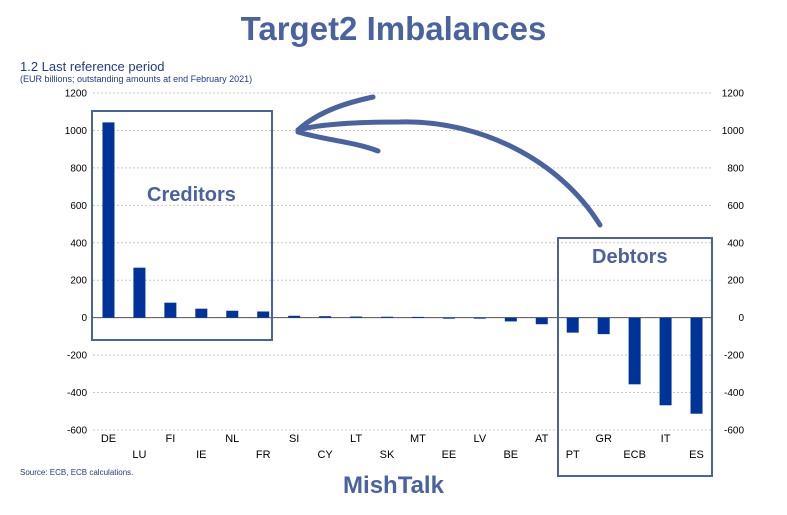 This screenshot has width=787, height=515. Describe the element at coordinates (630, 257) in the screenshot. I see `debtors-label: Debtors` at that location.